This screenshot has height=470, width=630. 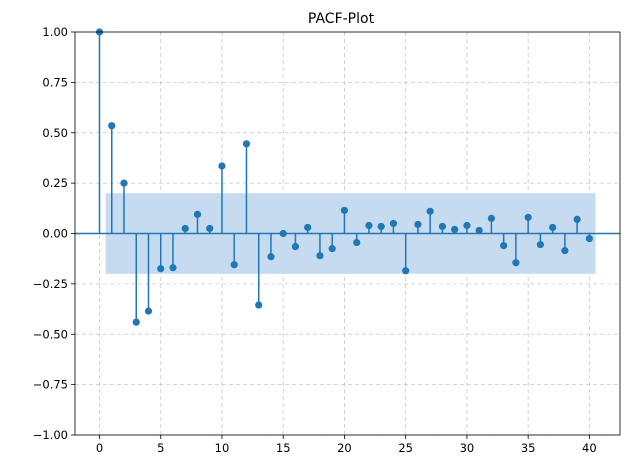 What do you see at coordinates (50, 284) in the screenshot?
I see `y-tick-label-3: −0.25` at bounding box center [50, 284].